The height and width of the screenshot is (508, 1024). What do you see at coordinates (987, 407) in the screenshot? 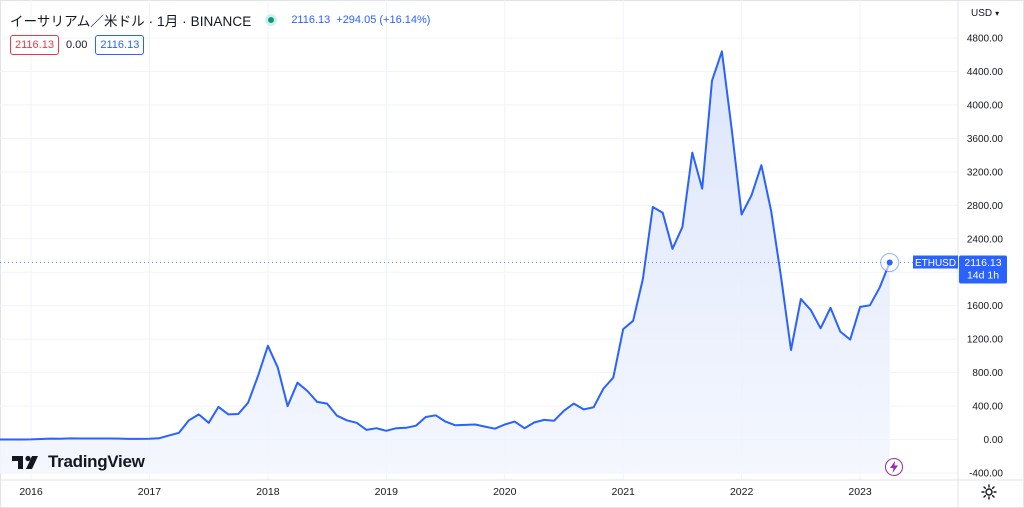
I see `y-tick-label: 400.00` at bounding box center [987, 407].